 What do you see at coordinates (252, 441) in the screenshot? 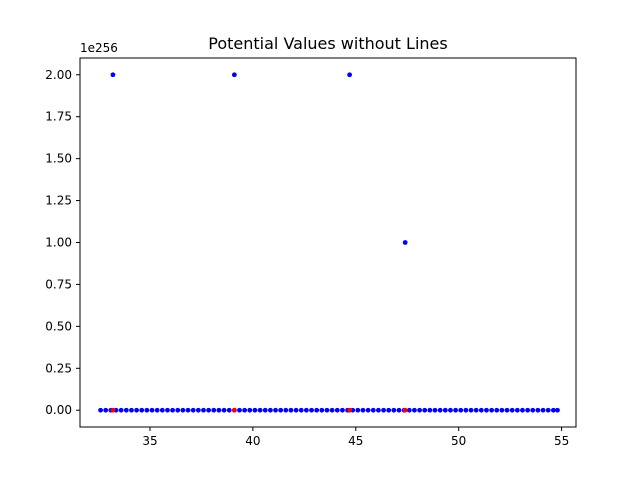
I see `x-tick-label: 40` at bounding box center [252, 441].